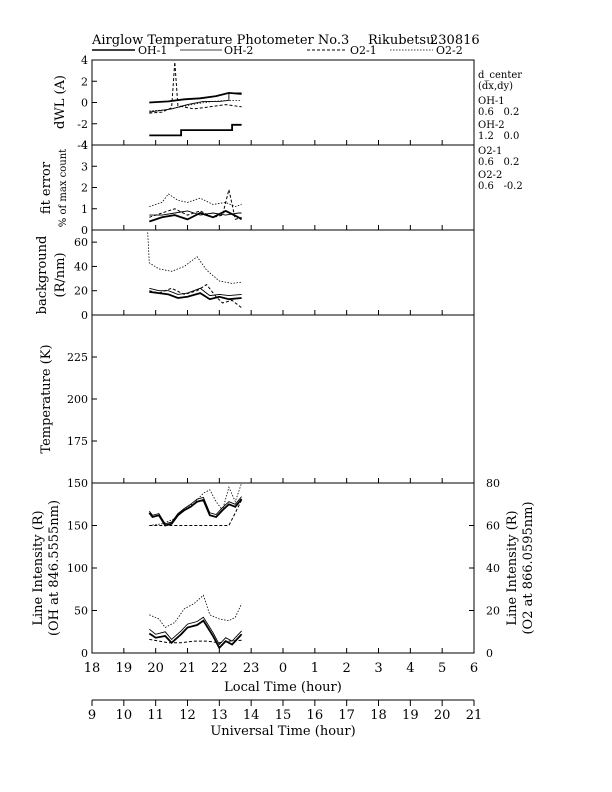 Image resolution: width=612 pixels, height=792 pixels. What do you see at coordinates (219, 668) in the screenshot?
I see `xtick-label-local: 22` at bounding box center [219, 668].